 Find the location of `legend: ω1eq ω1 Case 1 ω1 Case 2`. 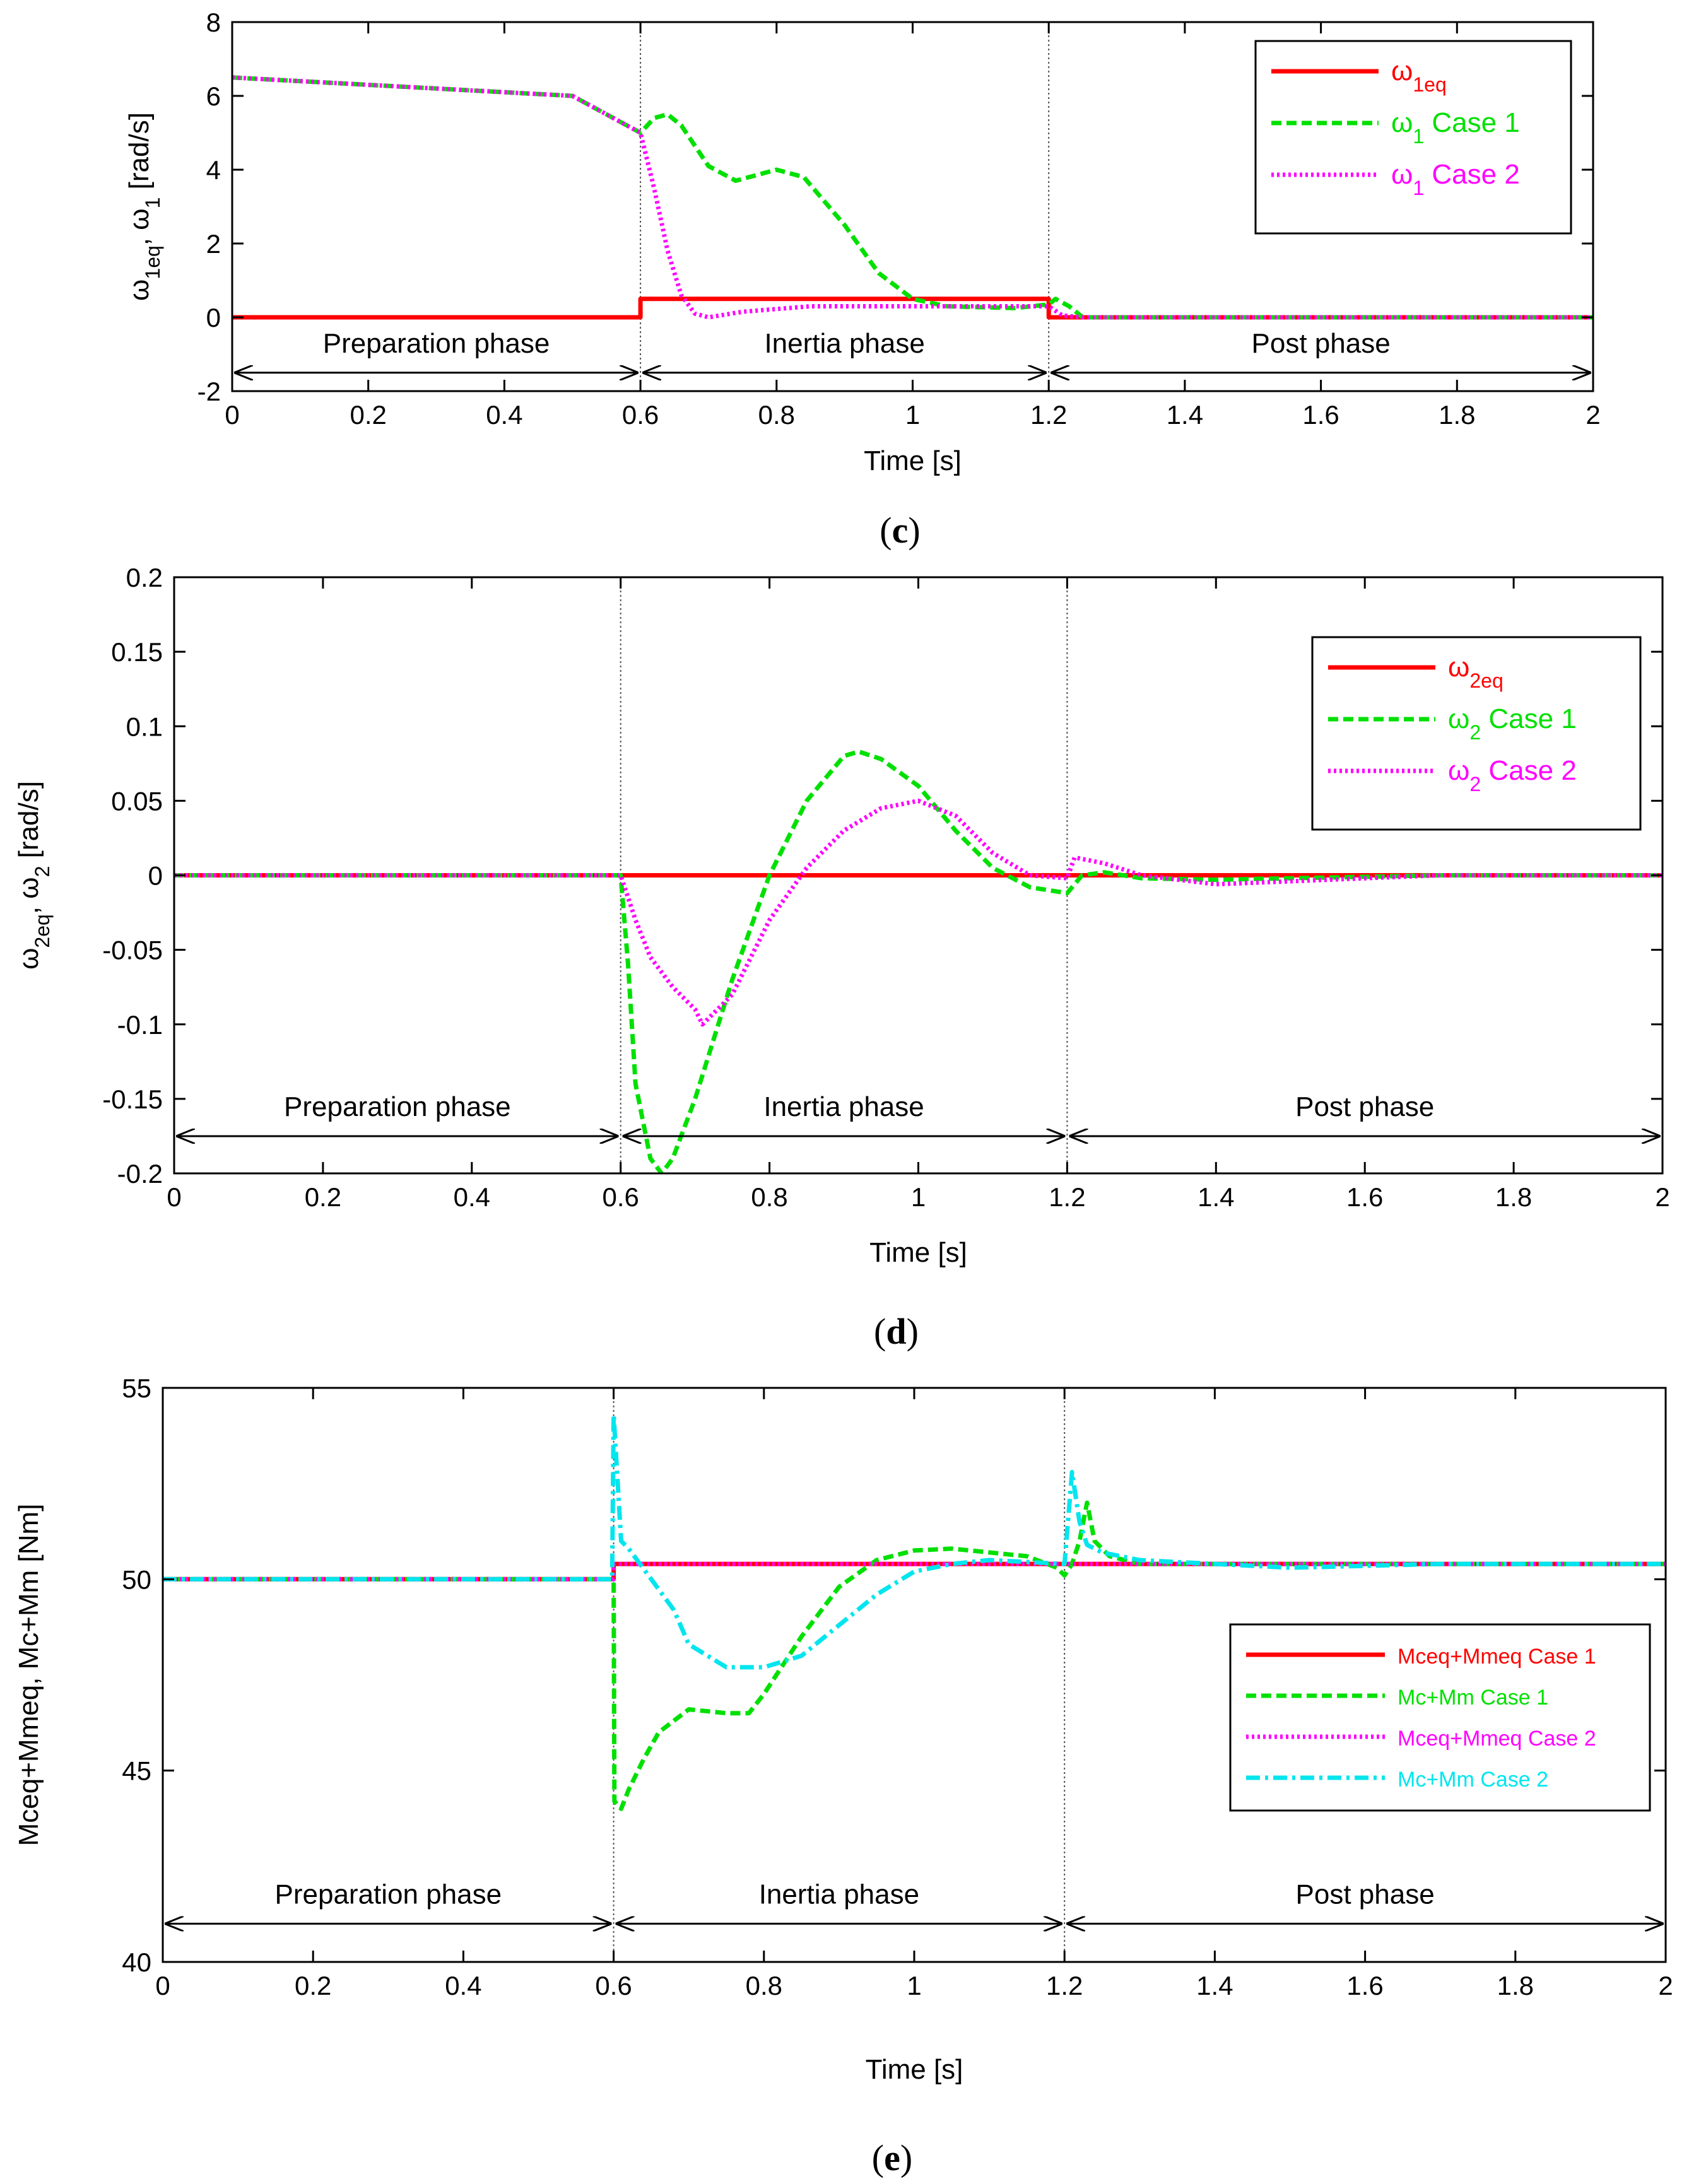

legend: ω1eq ω1 Case 1 ω1 Case 2 is located at coordinates (1413, 137).